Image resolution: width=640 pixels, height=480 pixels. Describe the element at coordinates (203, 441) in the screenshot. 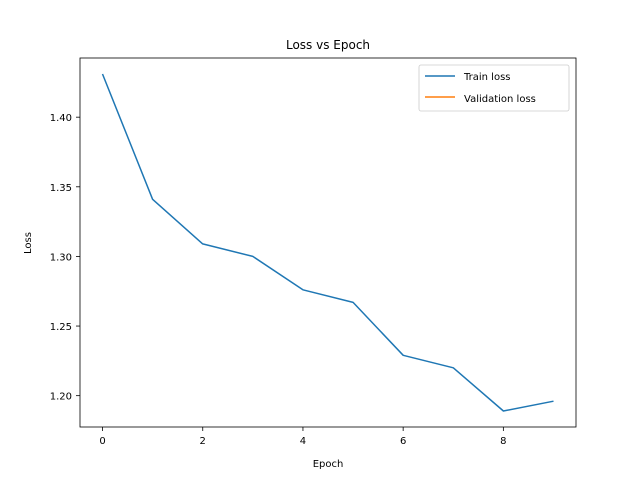

I see `x-tick-label: 2` at that location.